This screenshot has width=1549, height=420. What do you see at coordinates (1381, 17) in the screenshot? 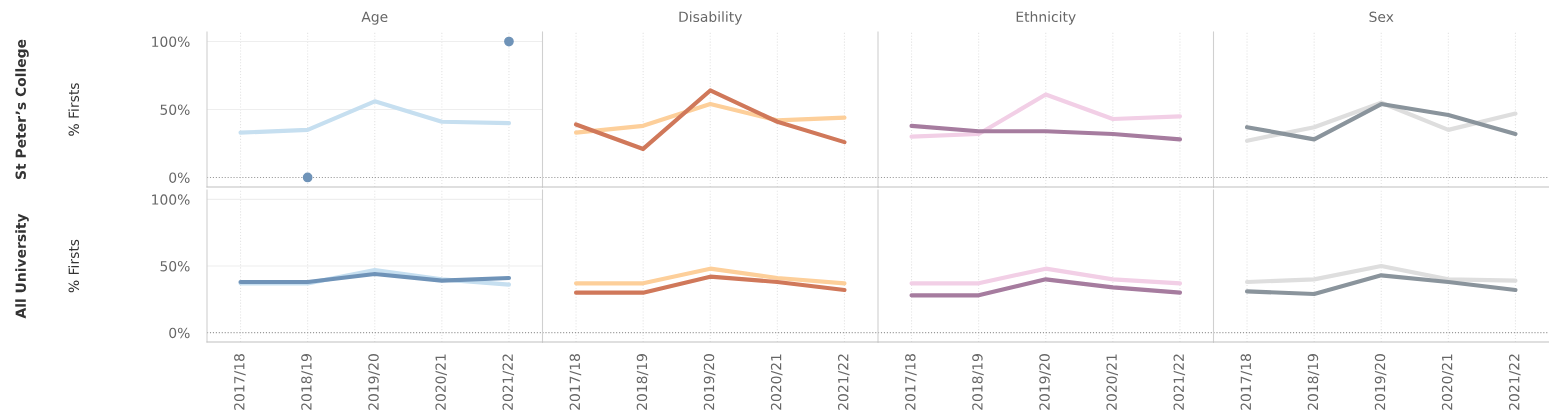
I see `chart-title: Sex` at bounding box center [1381, 17].